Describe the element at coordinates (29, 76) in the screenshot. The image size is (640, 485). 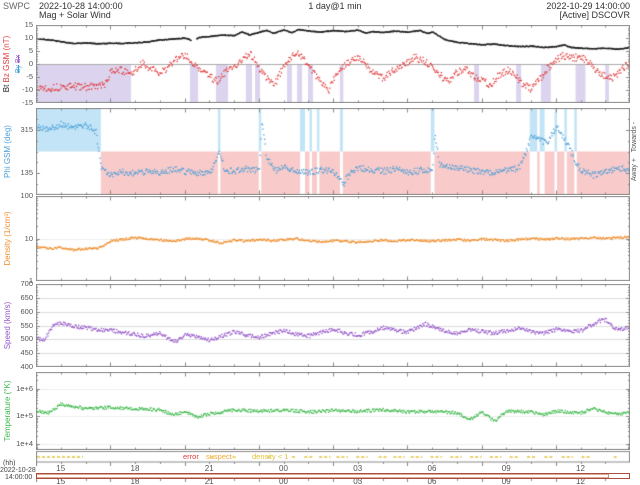
I see `y-tick-label: -5` at that location.